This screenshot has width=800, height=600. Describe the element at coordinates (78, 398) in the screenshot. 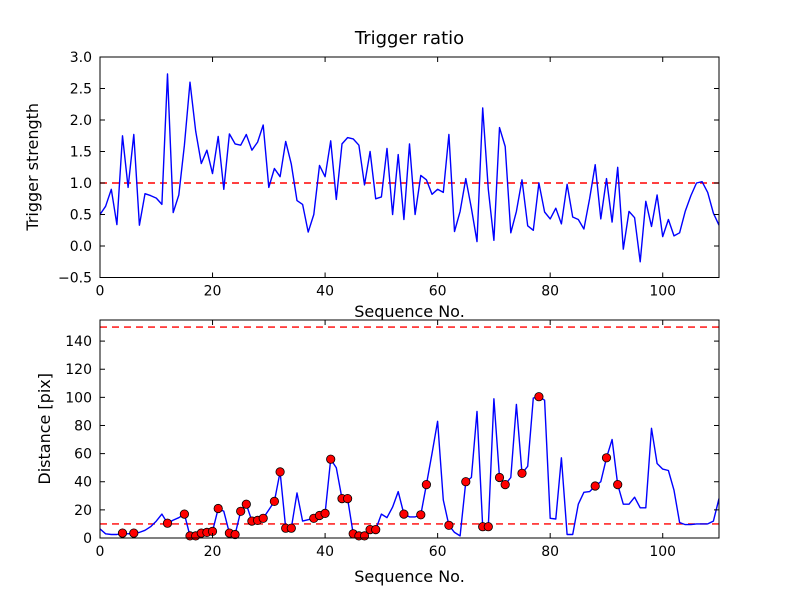

I see `y-tick-label: 100` at that location.